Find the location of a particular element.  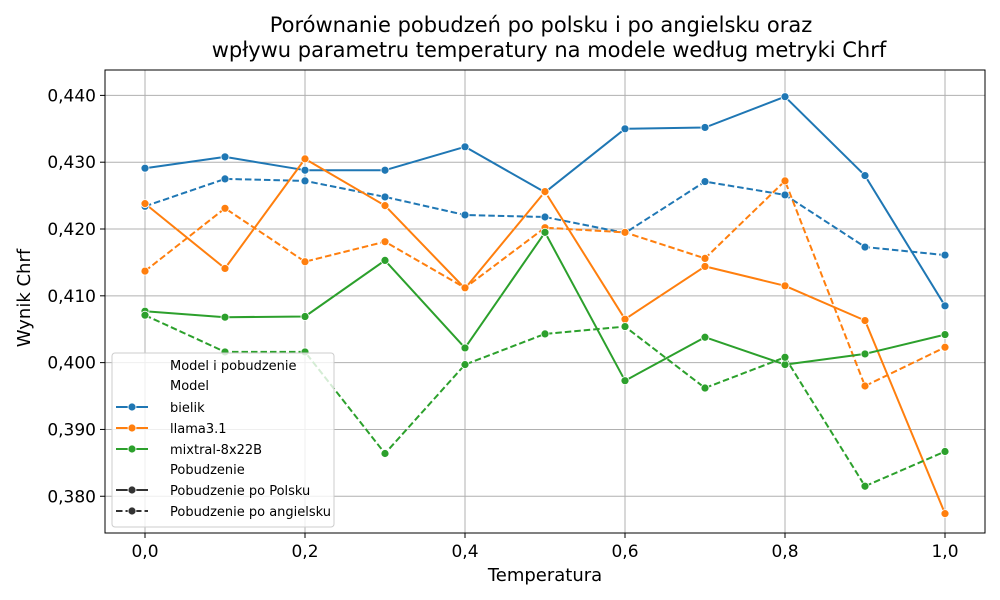

x-tick-label: 1,0 is located at coordinates (944, 552).